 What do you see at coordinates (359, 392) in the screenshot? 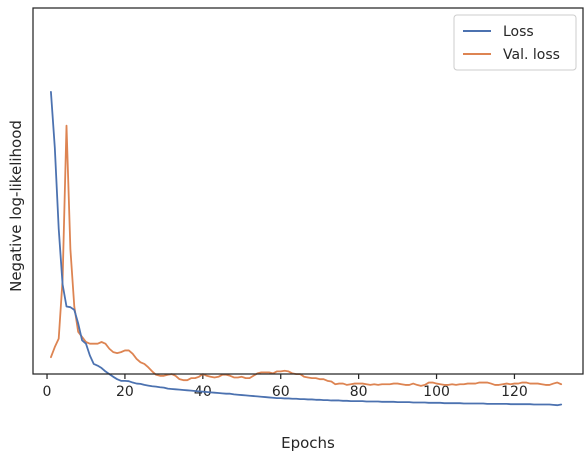
I see `x-tick-label: 80` at bounding box center [359, 392].